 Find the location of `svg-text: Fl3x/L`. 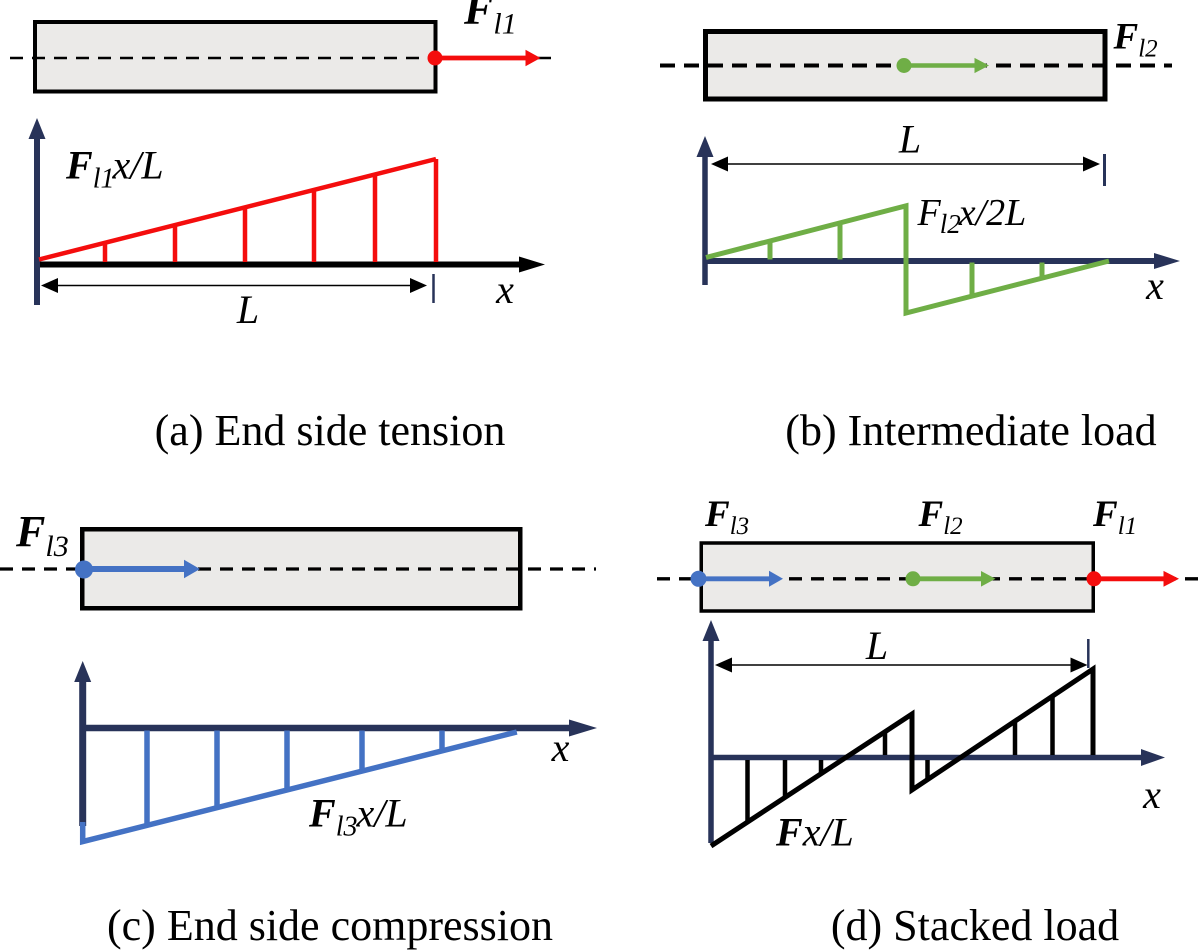

svg-text: Fl3x/L is located at coordinates (358, 817).